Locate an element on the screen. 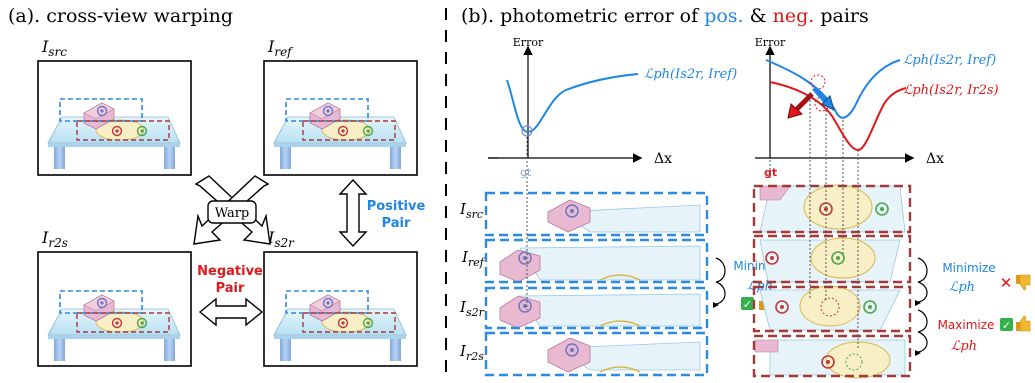 Image resolution: width=1035 pixels, height=383 pixels. right-check-glyph: ✓ is located at coordinates (1006, 325).